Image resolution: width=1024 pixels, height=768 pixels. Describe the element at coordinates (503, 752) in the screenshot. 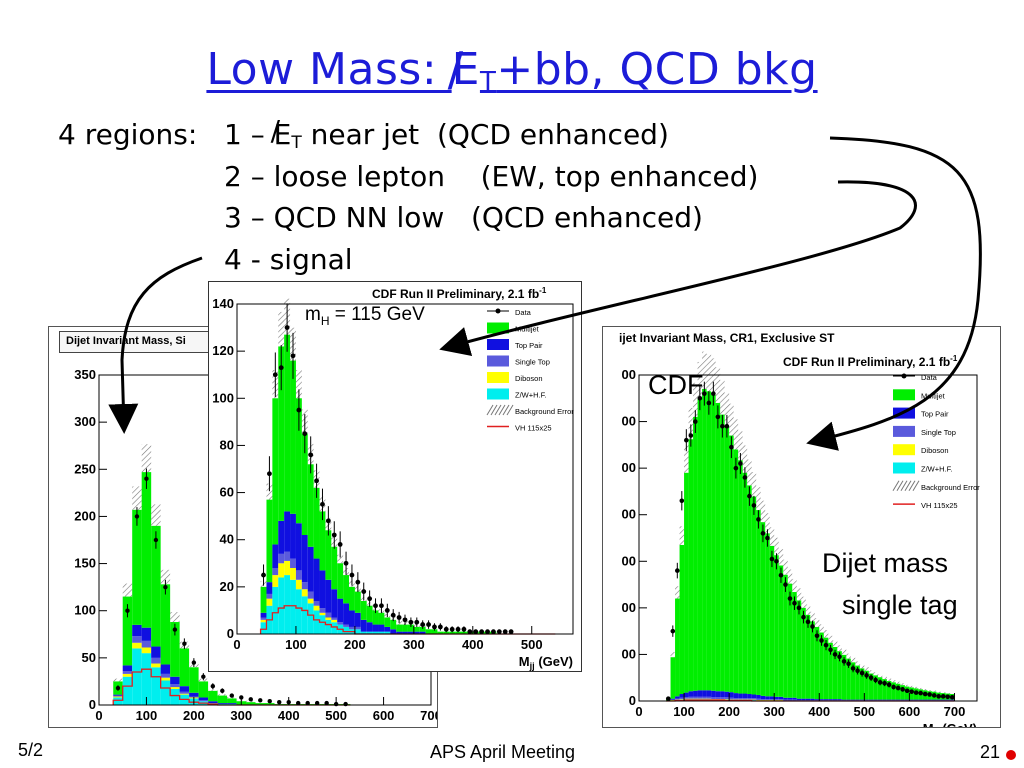

I see `footer-meeting: APS April Meeting` at that location.